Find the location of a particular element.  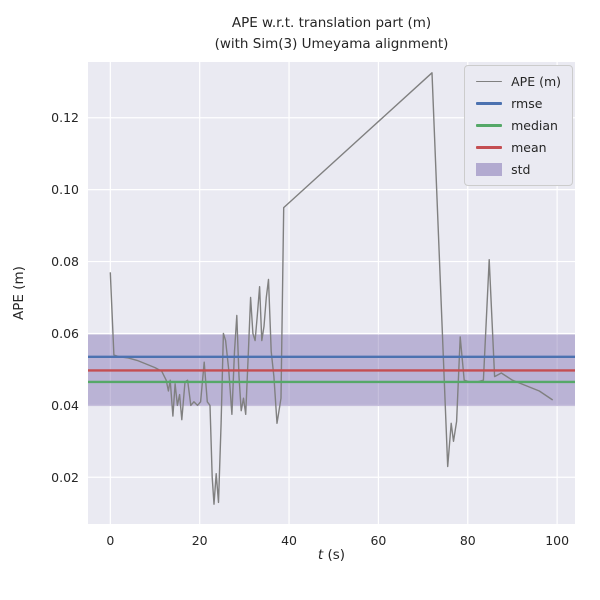

x-axis-label-variable: t is located at coordinates (320, 555).